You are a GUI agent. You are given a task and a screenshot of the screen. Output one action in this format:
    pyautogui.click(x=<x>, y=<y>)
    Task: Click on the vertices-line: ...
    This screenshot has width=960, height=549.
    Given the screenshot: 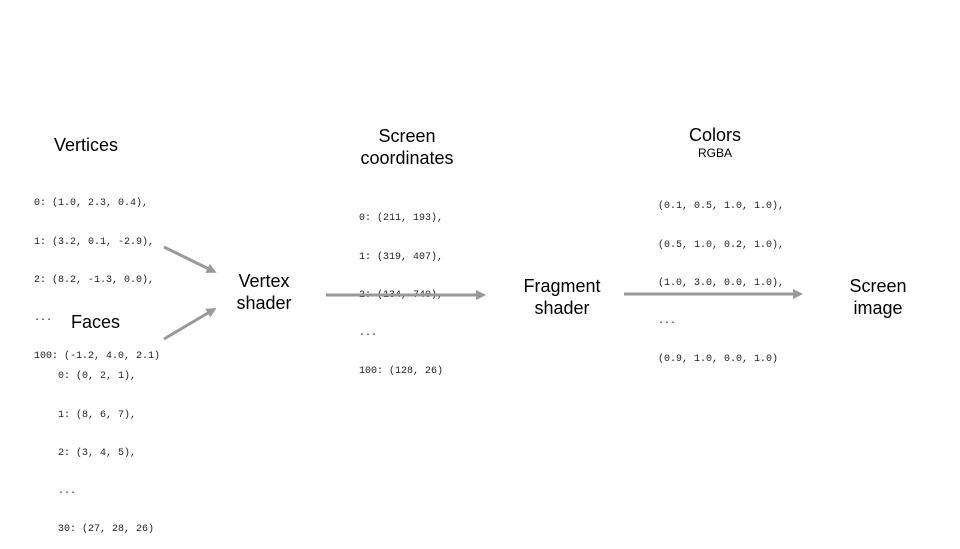 What is the action you would take?
    pyautogui.click(x=43, y=318)
    